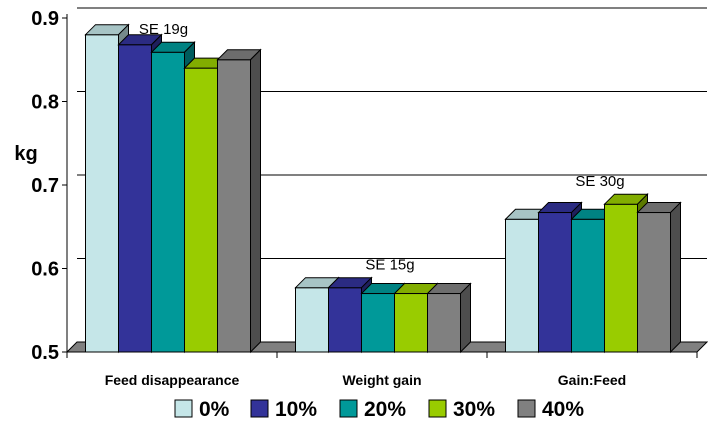  What do you see at coordinates (389, 265) in the screenshot?
I see `se-annotation: SE 15g` at bounding box center [389, 265].